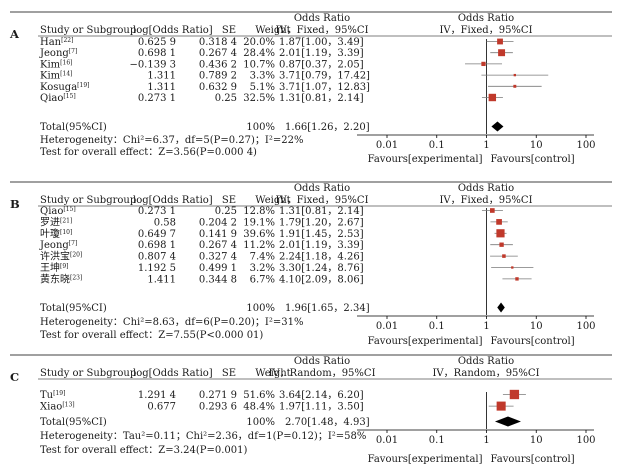 This screenshot has height=474, width=626. I want to click on study-se: 0.271 9, so click(218, 395).